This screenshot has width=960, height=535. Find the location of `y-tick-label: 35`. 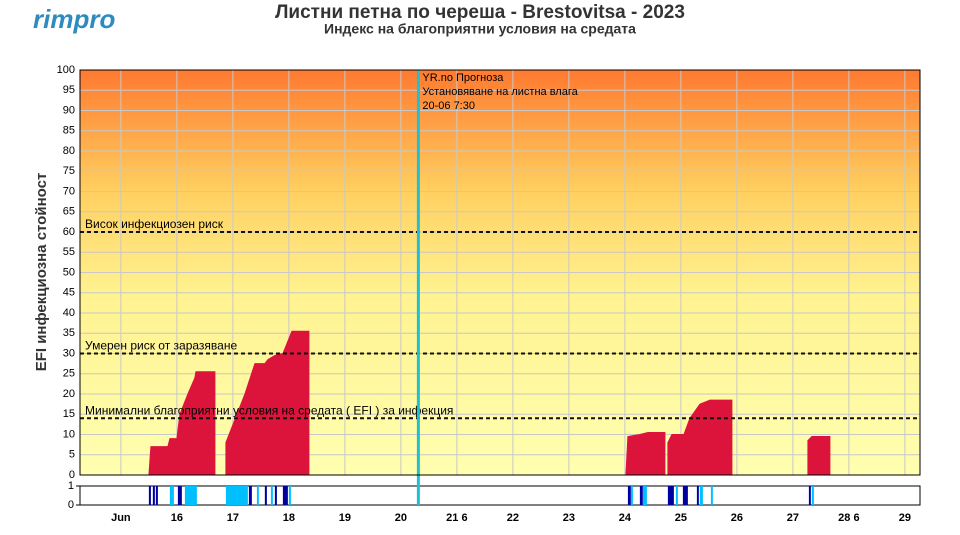

y-tick-label: 35 is located at coordinates (69, 333).